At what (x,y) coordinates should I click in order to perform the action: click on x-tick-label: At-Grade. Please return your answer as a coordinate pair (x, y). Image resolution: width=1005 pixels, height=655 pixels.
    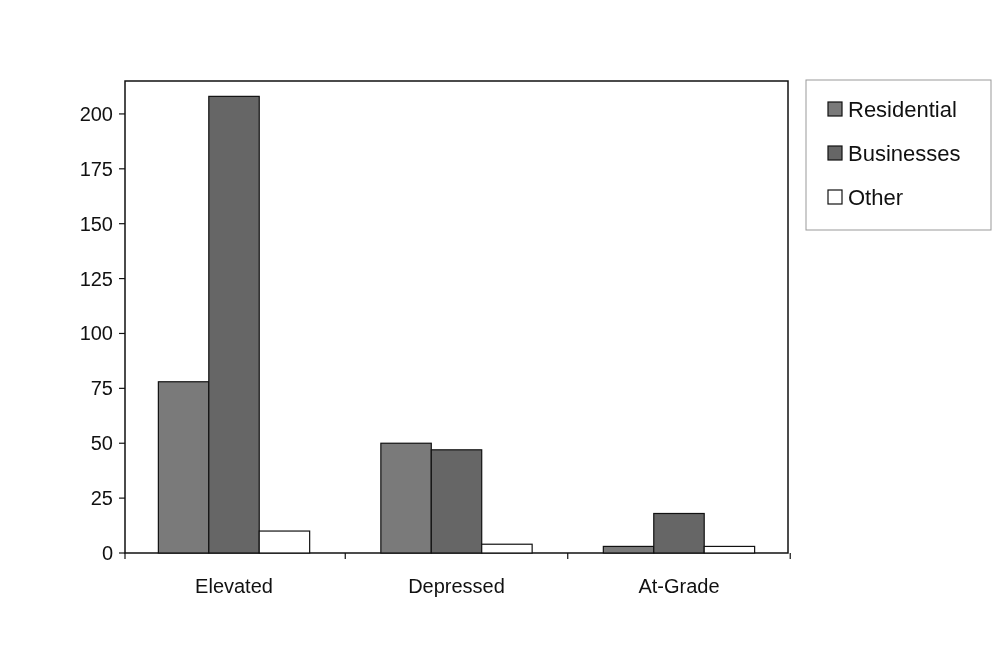
    Looking at the image, I should click on (679, 586).